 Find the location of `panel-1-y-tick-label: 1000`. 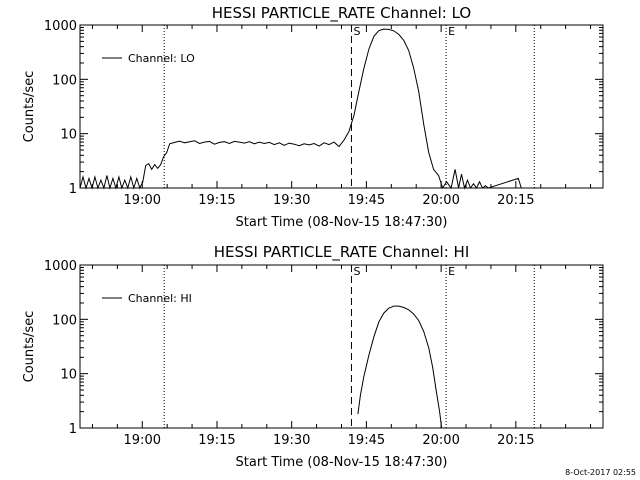

panel-1-y-tick-label: 1000 is located at coordinates (60, 26).